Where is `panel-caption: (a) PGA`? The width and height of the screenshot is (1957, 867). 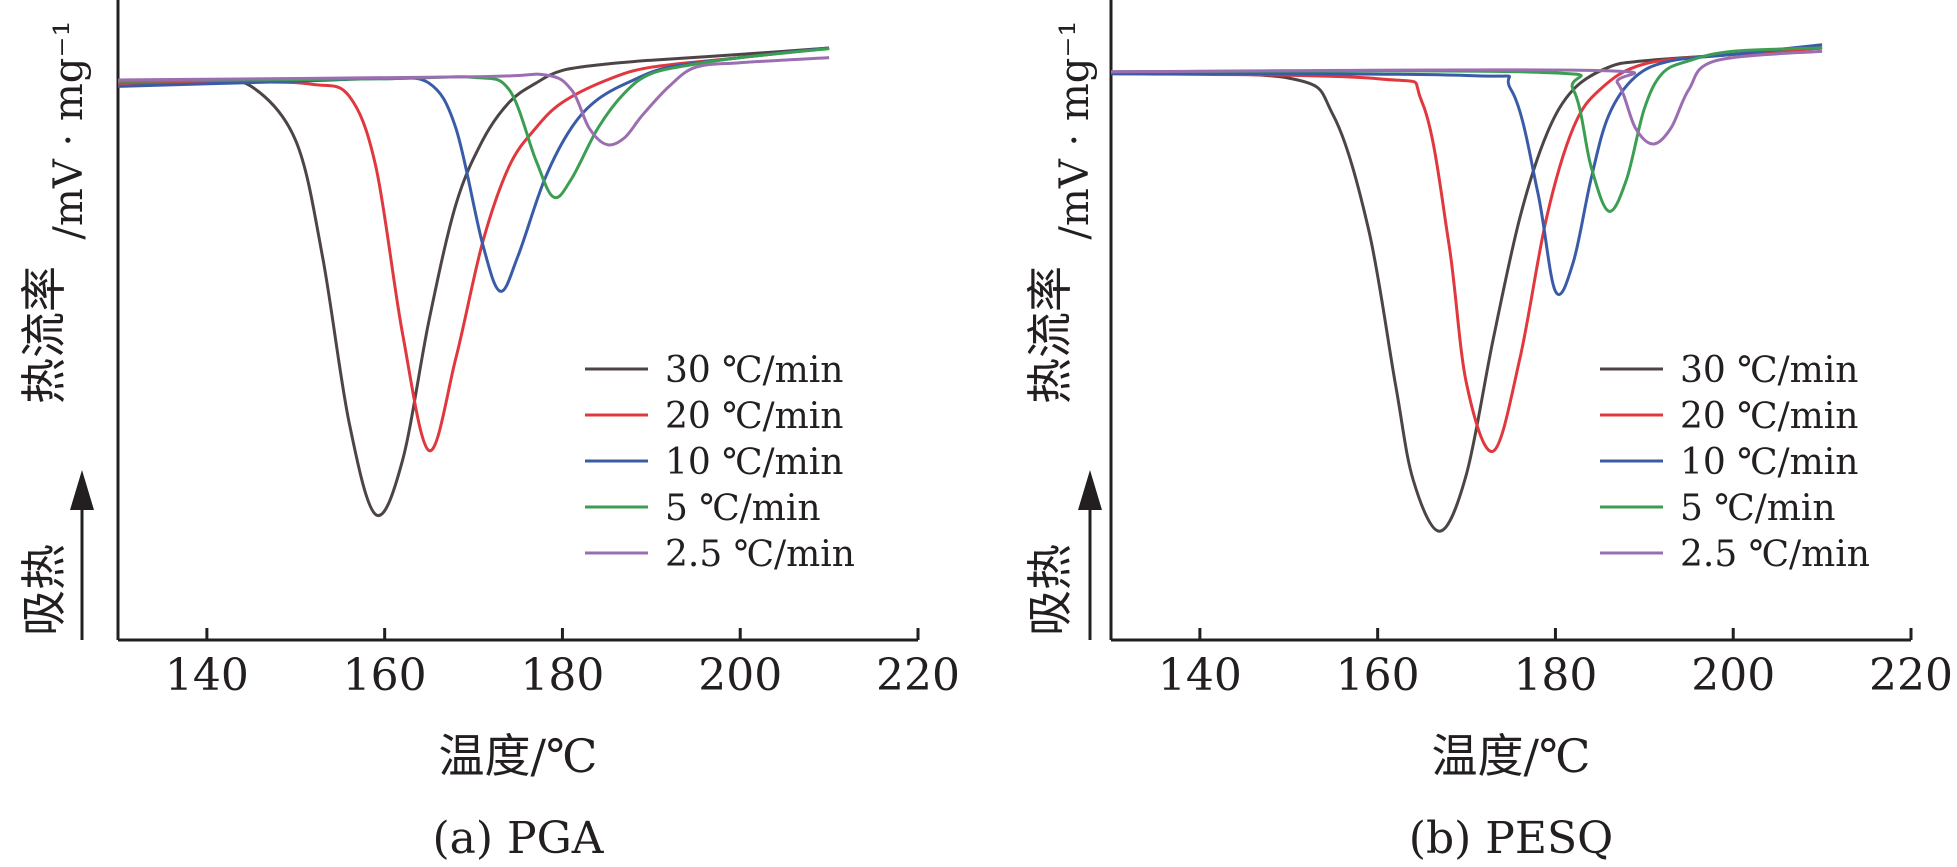 panel-caption: (a) PGA is located at coordinates (518, 838).